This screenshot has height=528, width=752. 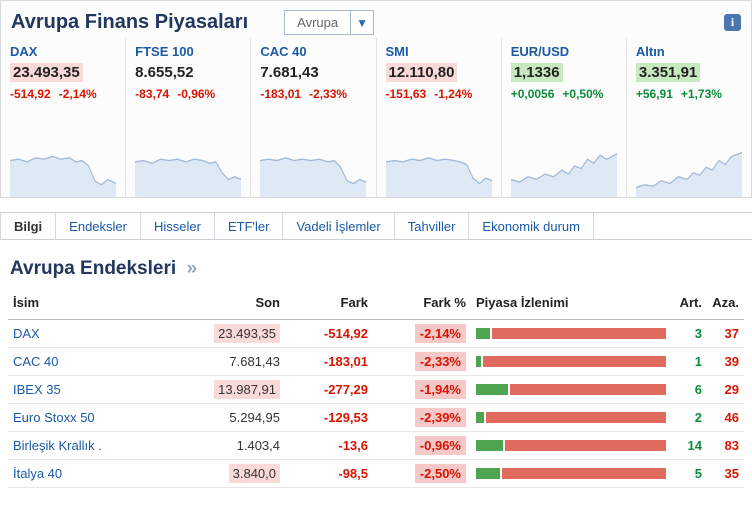 I want to click on column-header-aza: Aza., so click(x=725, y=303).